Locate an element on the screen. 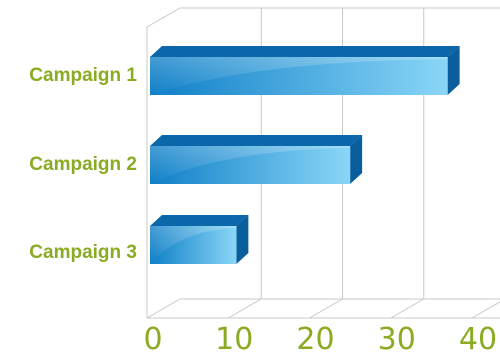 This screenshot has width=500, height=354. category-label: Campaign 1 is located at coordinates (83, 75).